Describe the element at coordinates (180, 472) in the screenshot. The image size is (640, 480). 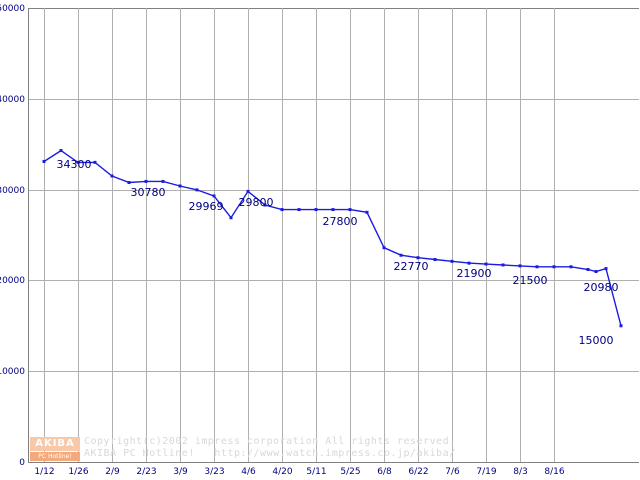
I see `x-tick-label: 3/9` at that location.